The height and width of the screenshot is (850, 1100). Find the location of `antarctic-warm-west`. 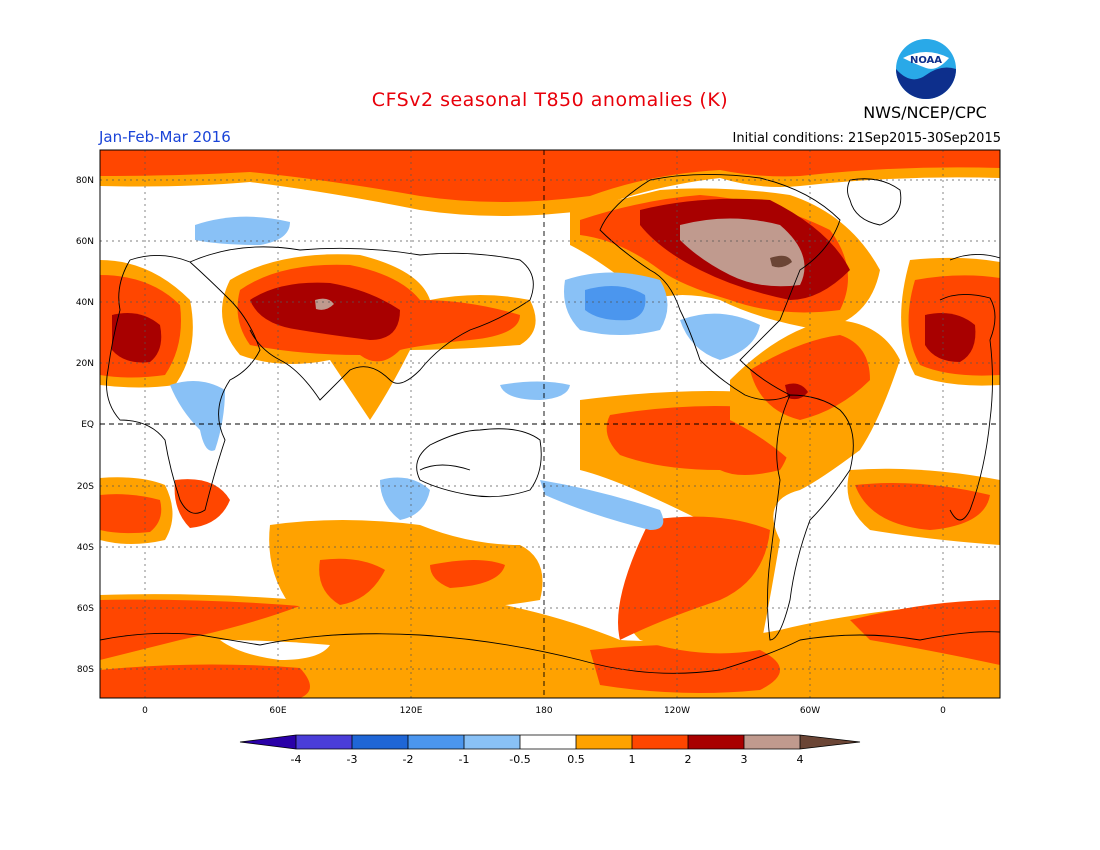

antarctic-warm-west is located at coordinates (205, 681).